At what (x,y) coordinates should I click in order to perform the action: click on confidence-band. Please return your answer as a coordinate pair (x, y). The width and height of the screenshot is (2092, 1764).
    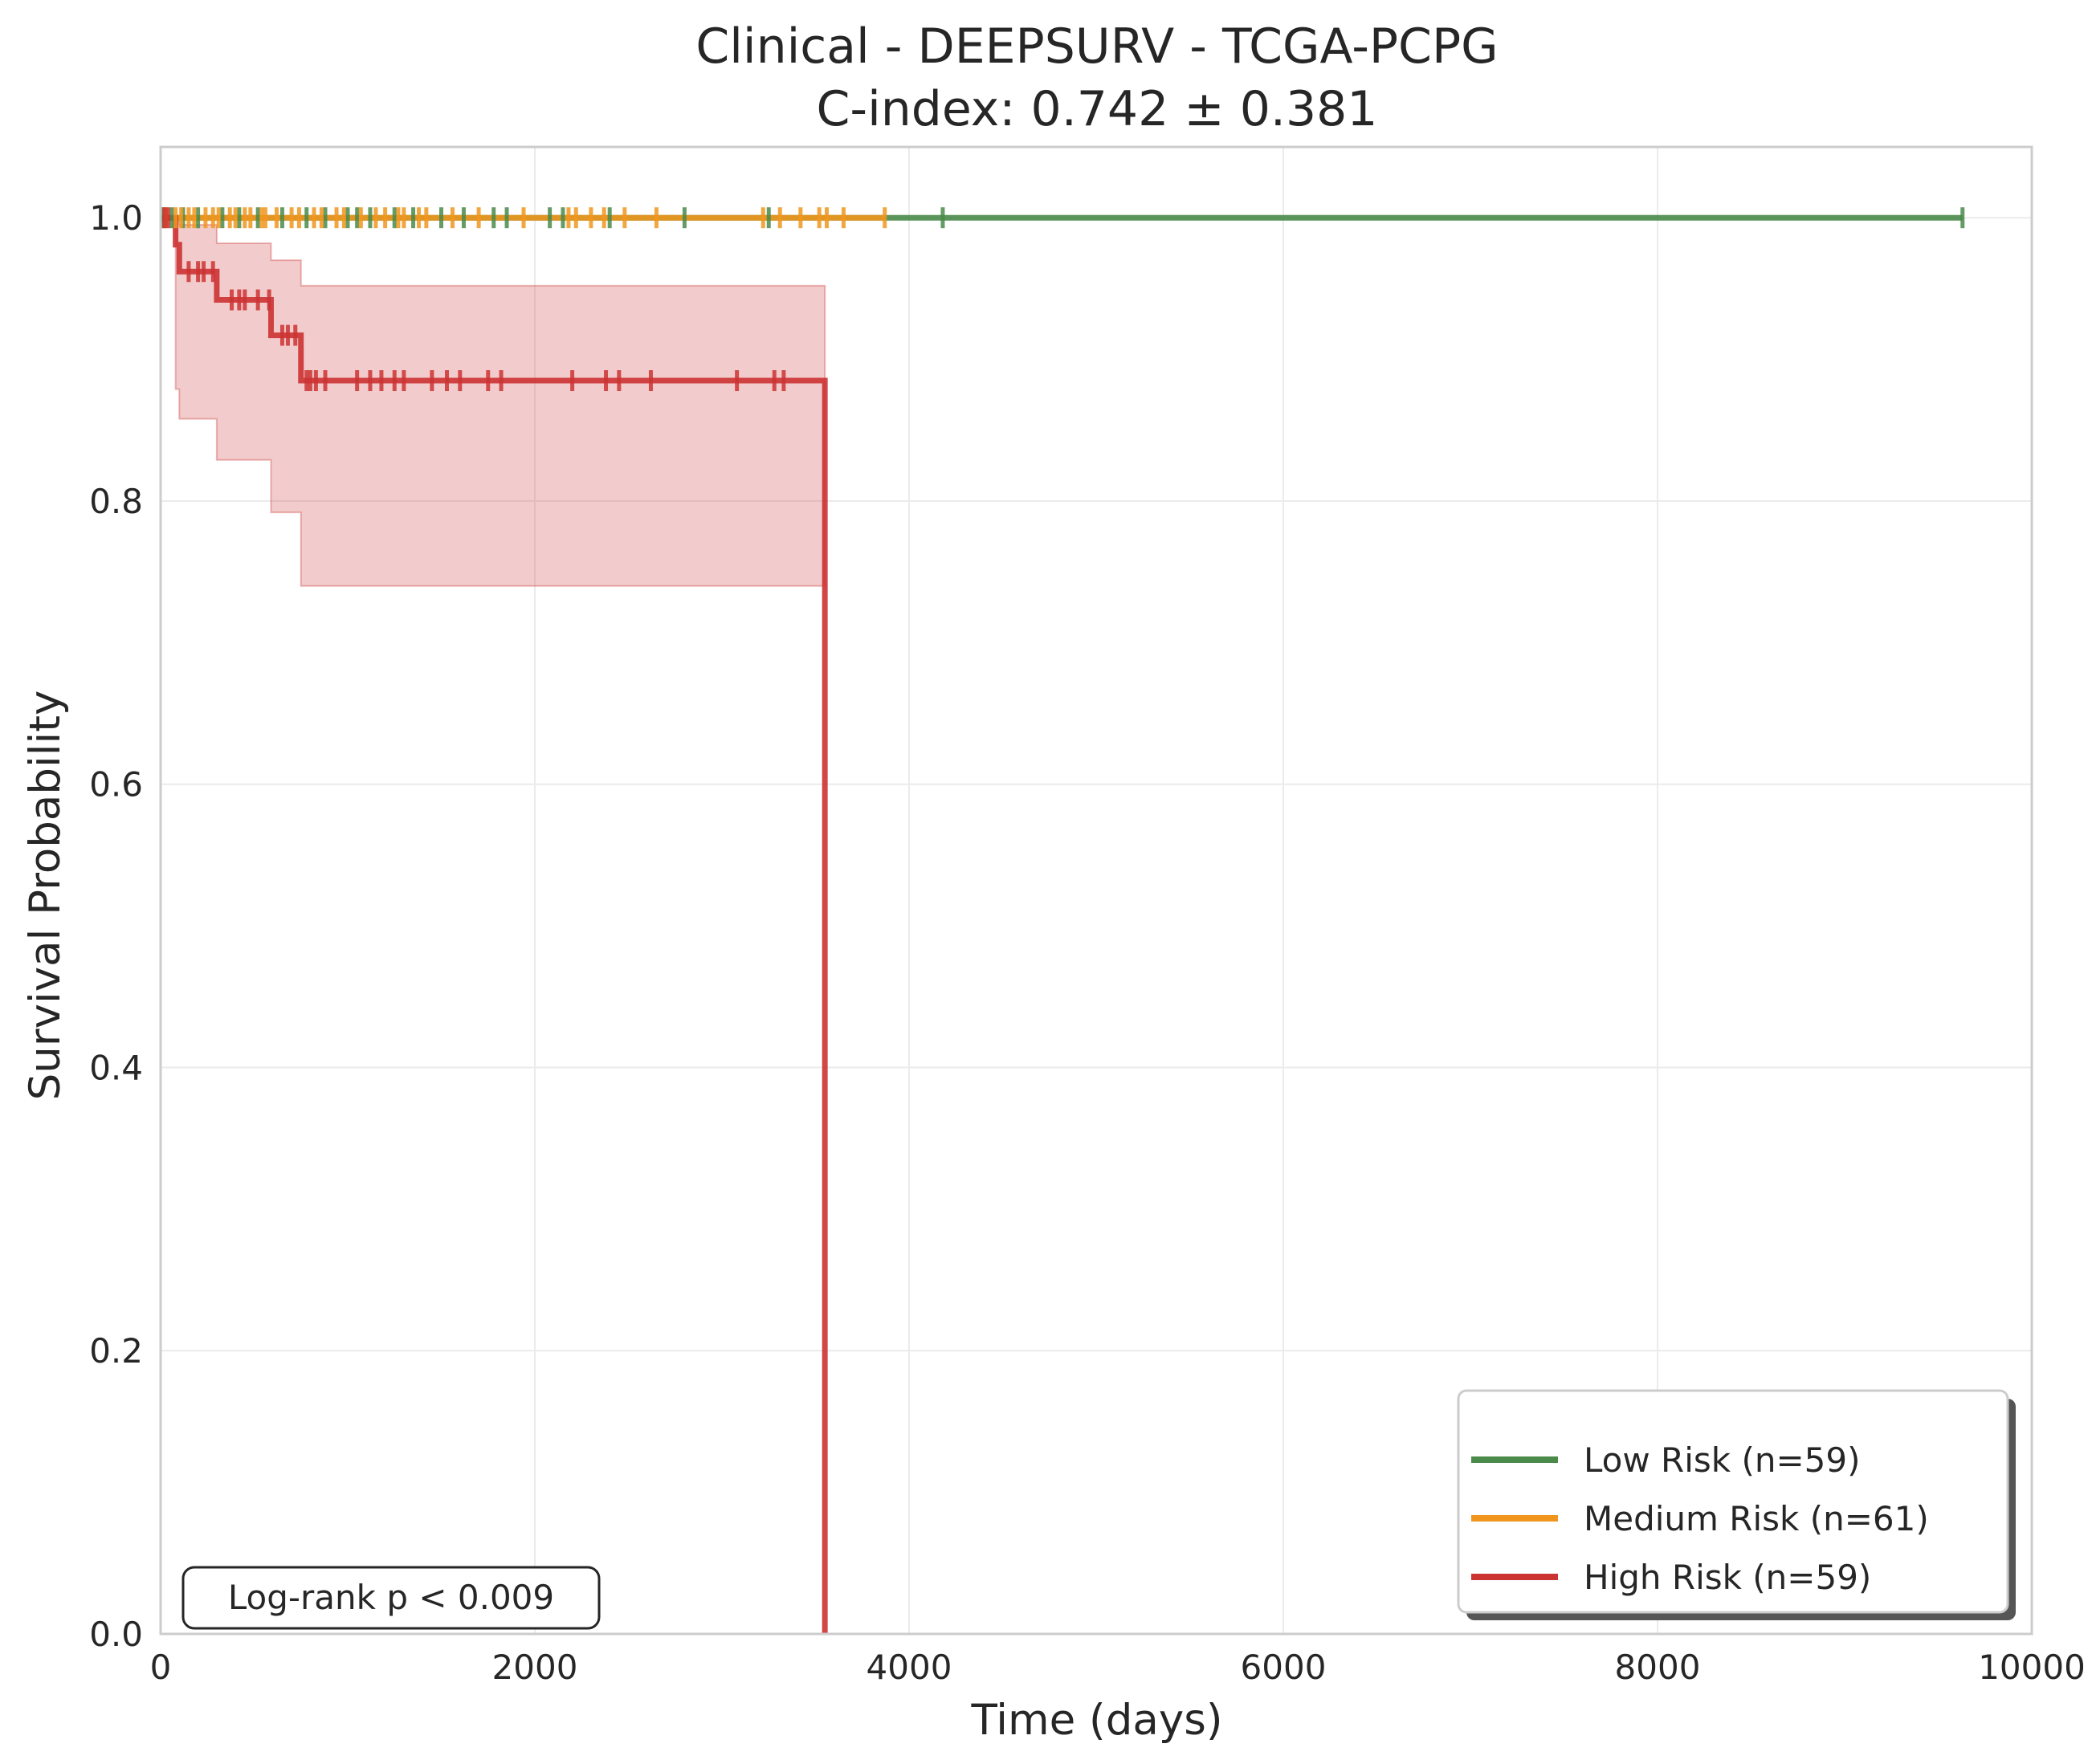
    Looking at the image, I should click on (493, 402).